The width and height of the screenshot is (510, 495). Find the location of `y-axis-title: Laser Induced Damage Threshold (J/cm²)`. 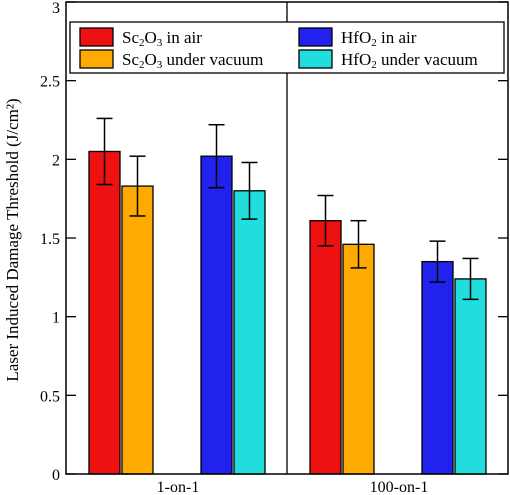

y-axis-title: Laser Induced Damage Threshold (J/cm²) is located at coordinates (12, 239).